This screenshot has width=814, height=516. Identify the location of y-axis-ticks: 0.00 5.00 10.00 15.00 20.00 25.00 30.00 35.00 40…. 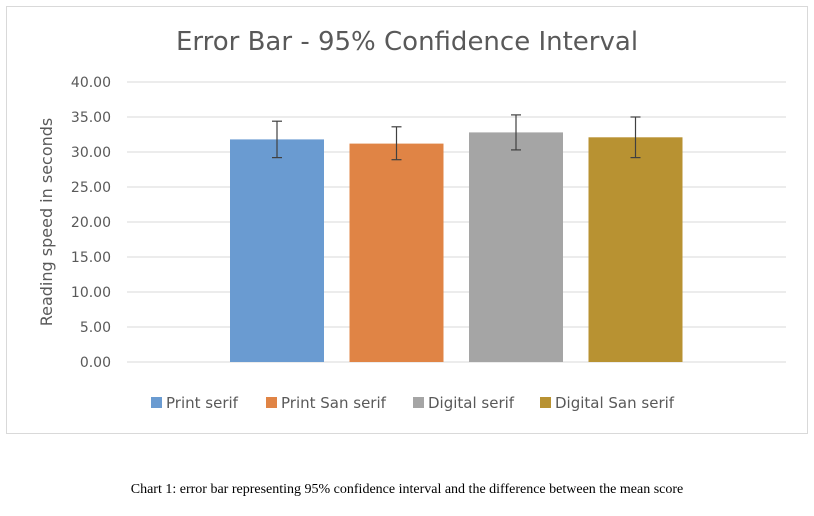
(91, 223).